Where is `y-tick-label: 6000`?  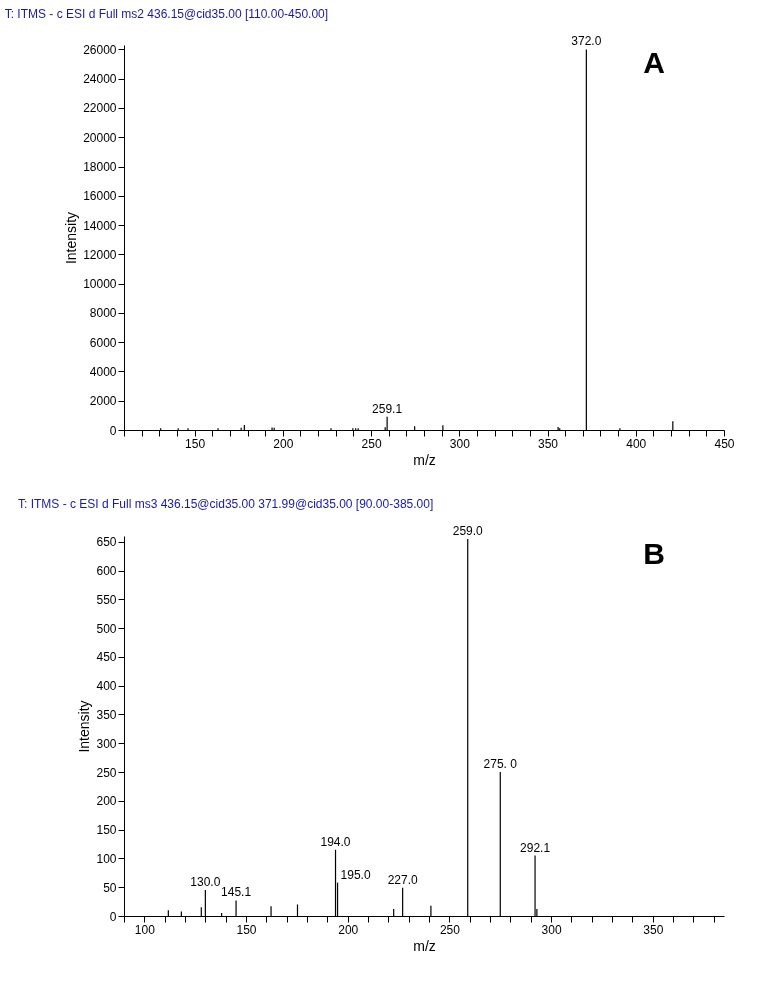 y-tick-label: 6000 is located at coordinates (103, 342).